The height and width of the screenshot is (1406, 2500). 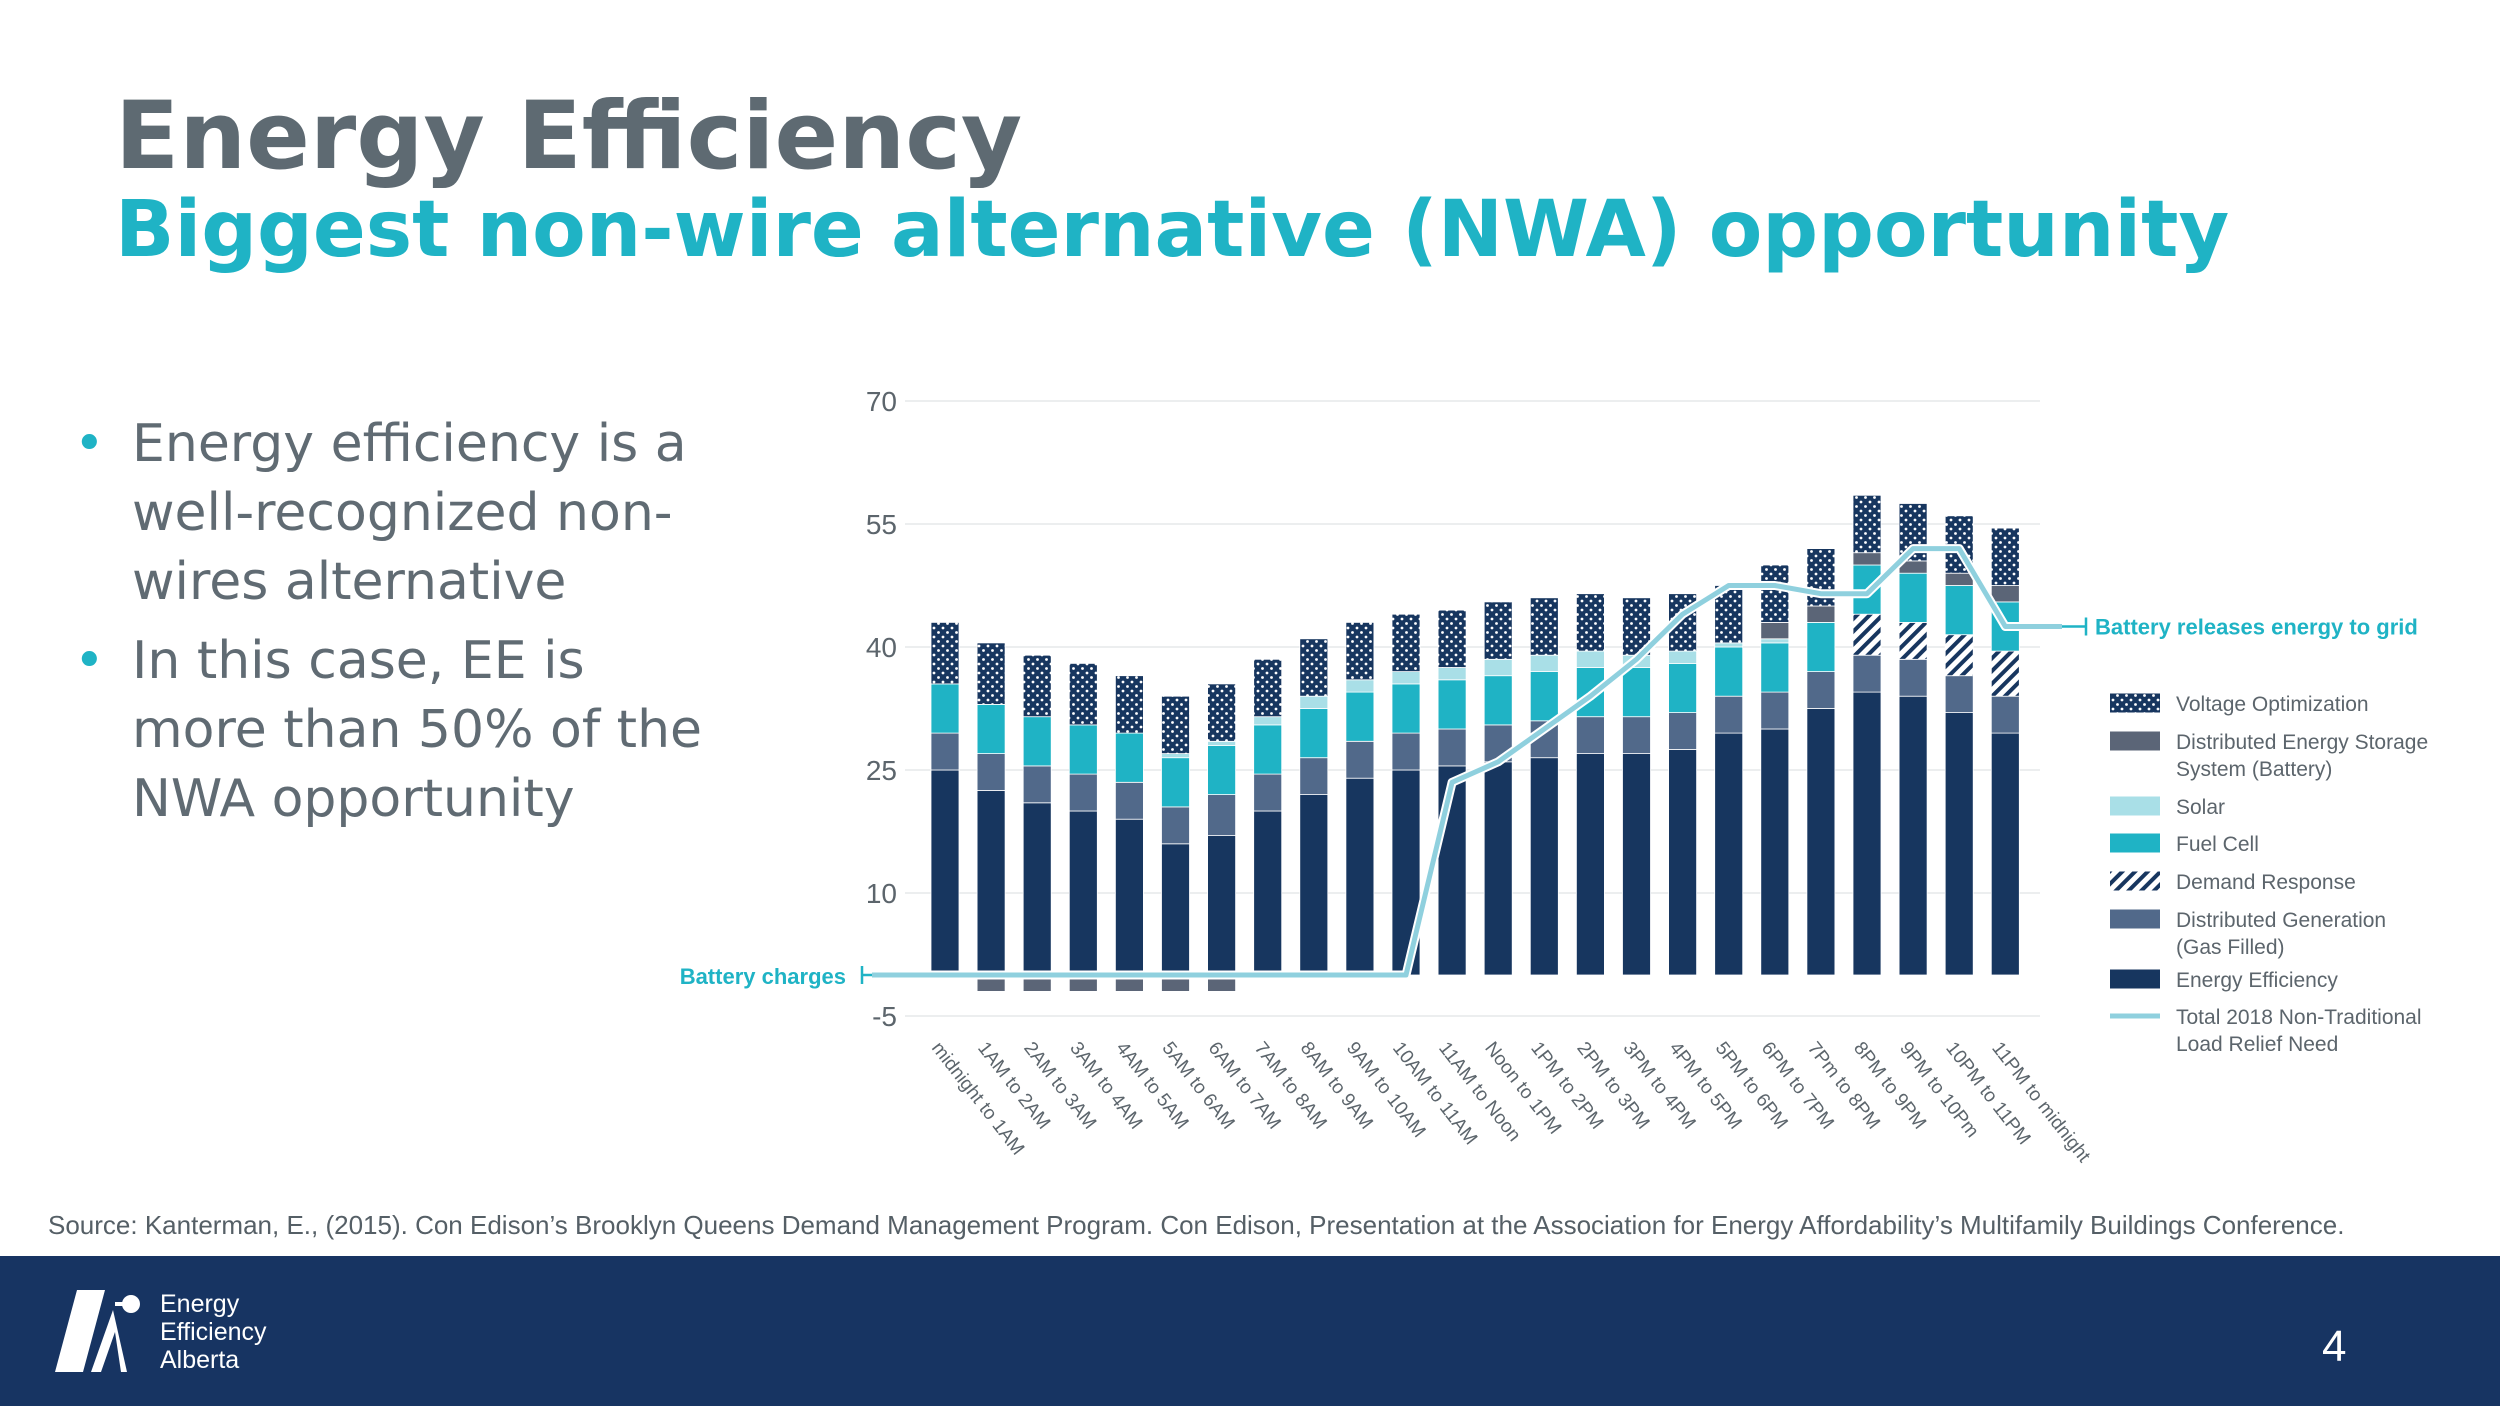 What do you see at coordinates (2254, 769) in the screenshot?
I see `legend-label-line: System (Battery)` at bounding box center [2254, 769].